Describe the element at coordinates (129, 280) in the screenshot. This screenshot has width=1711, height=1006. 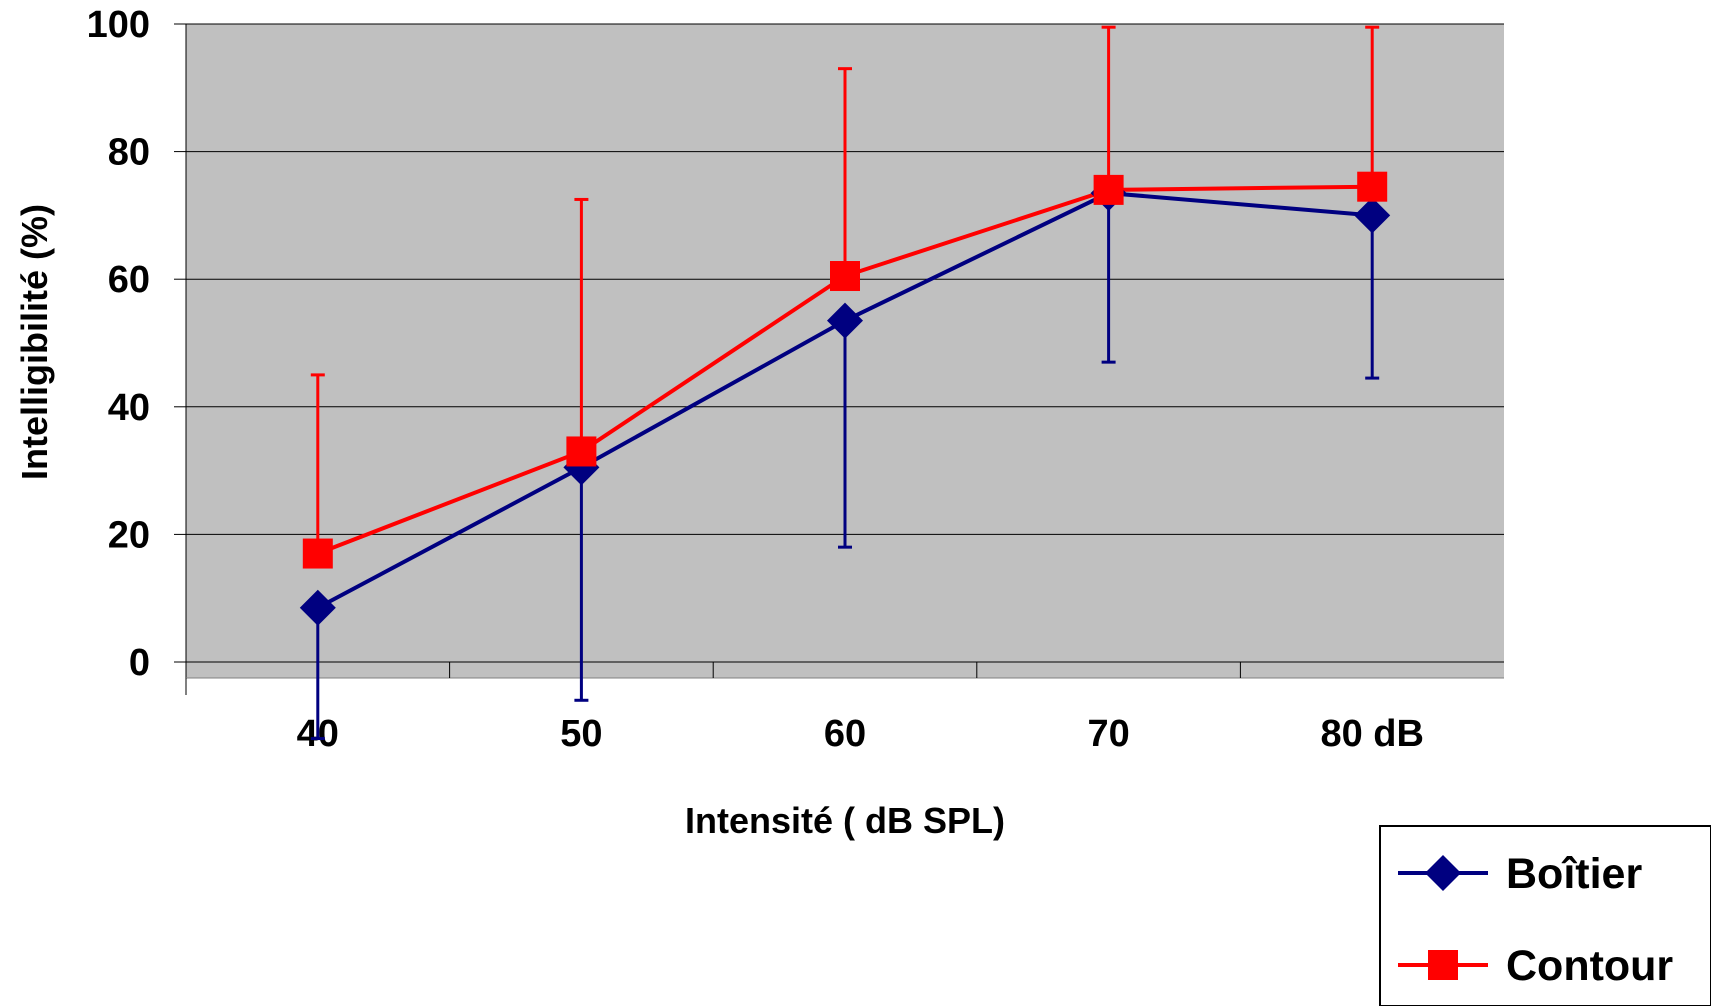
I see `y-tick-label-60: 60` at that location.